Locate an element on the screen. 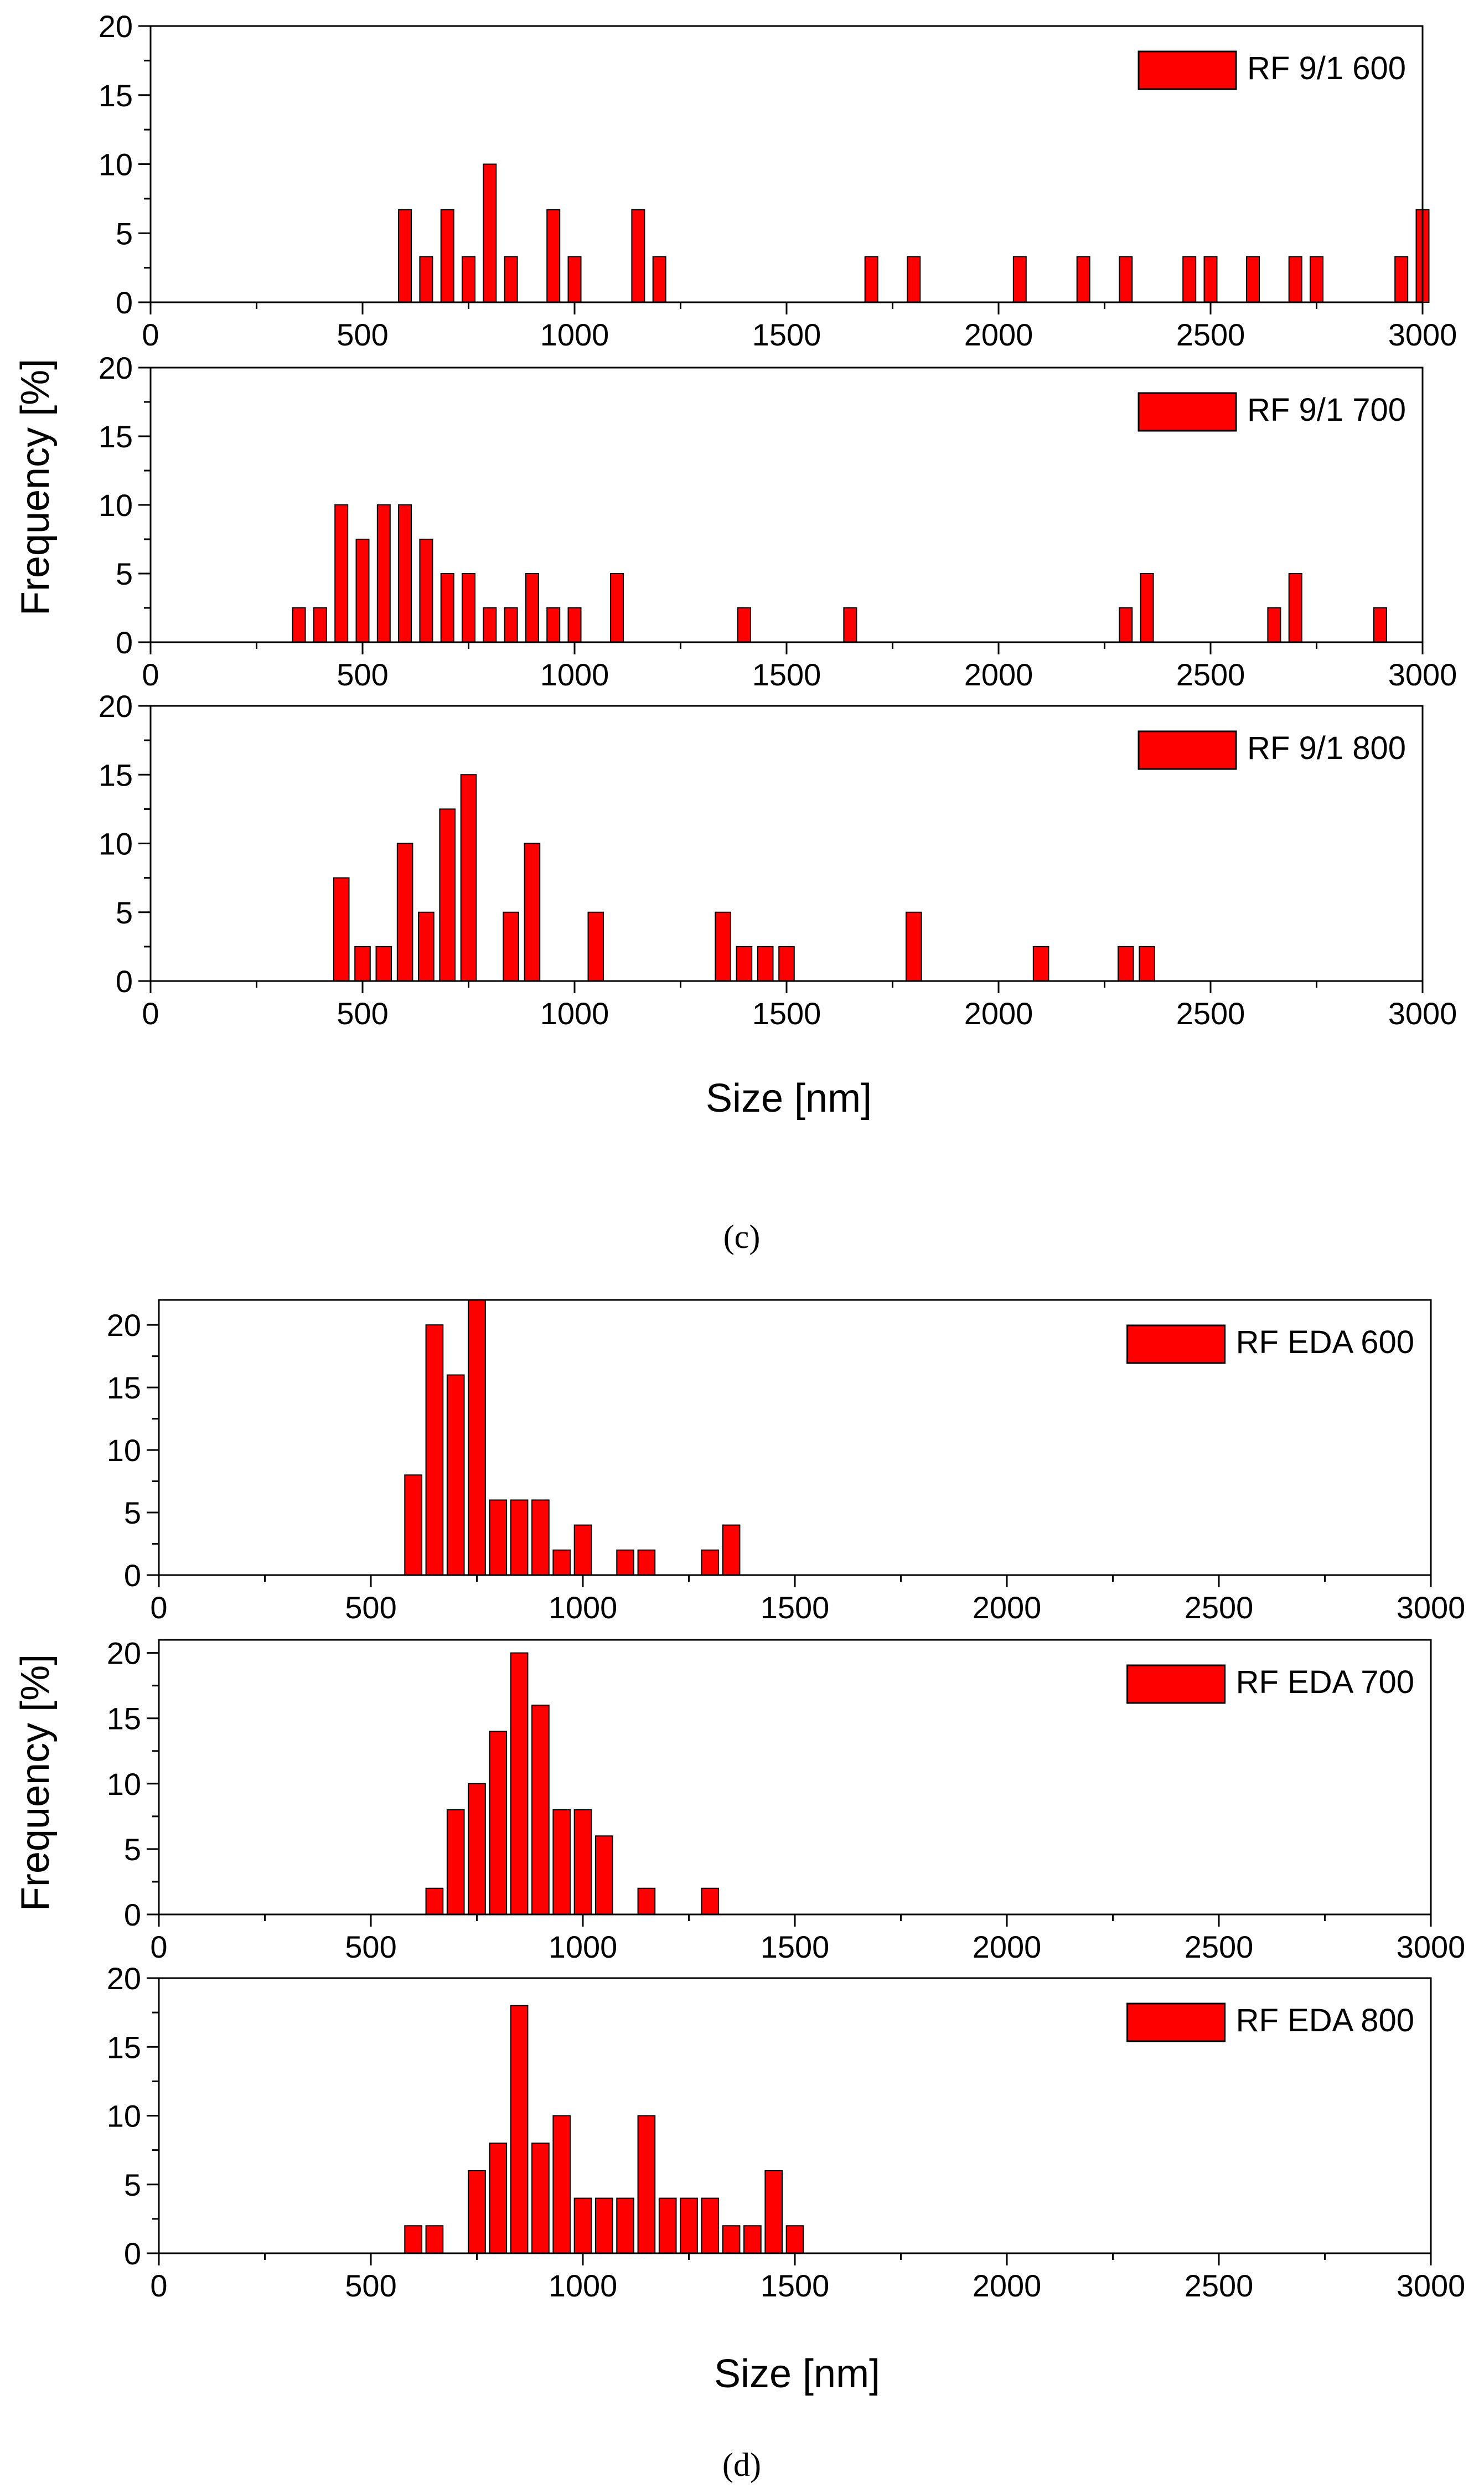 This screenshot has width=1484, height=2488. ylabel-c: Frequency [%] is located at coordinates (35, 488).